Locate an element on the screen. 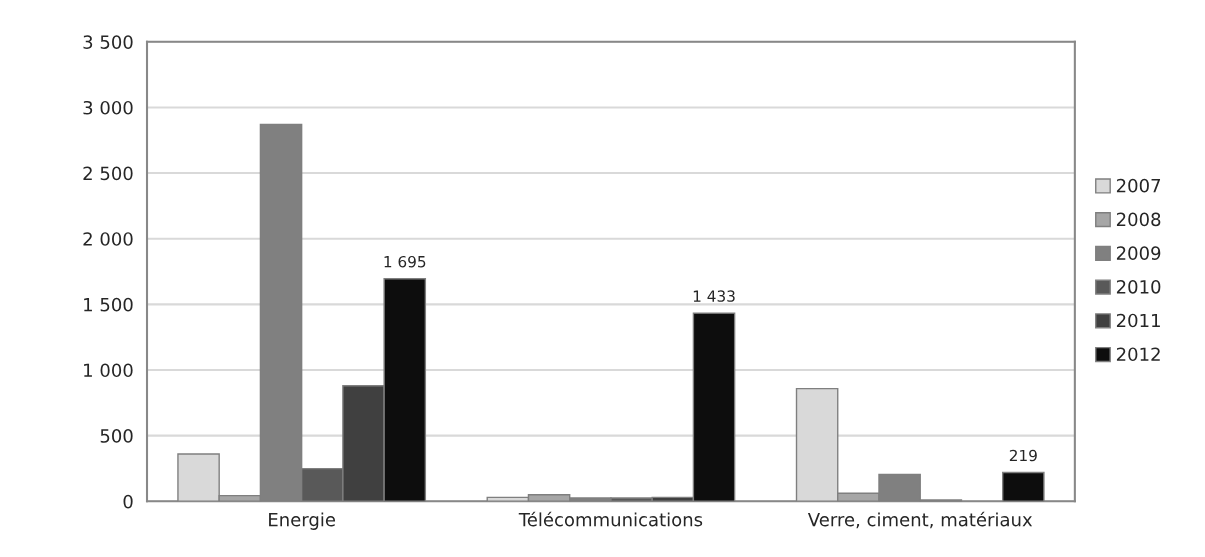 This screenshot has width=1205, height=557. y-tick-label: 0 is located at coordinates (128, 501).